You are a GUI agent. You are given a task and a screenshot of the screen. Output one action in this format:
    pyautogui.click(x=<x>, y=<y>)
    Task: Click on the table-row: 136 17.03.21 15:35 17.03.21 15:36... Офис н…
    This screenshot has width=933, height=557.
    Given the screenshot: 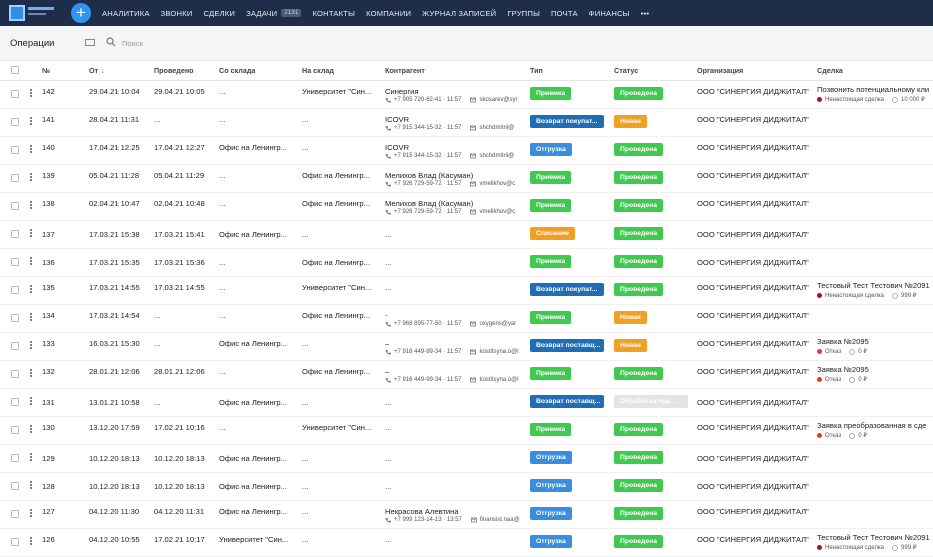 What is the action you would take?
    pyautogui.click(x=466, y=262)
    